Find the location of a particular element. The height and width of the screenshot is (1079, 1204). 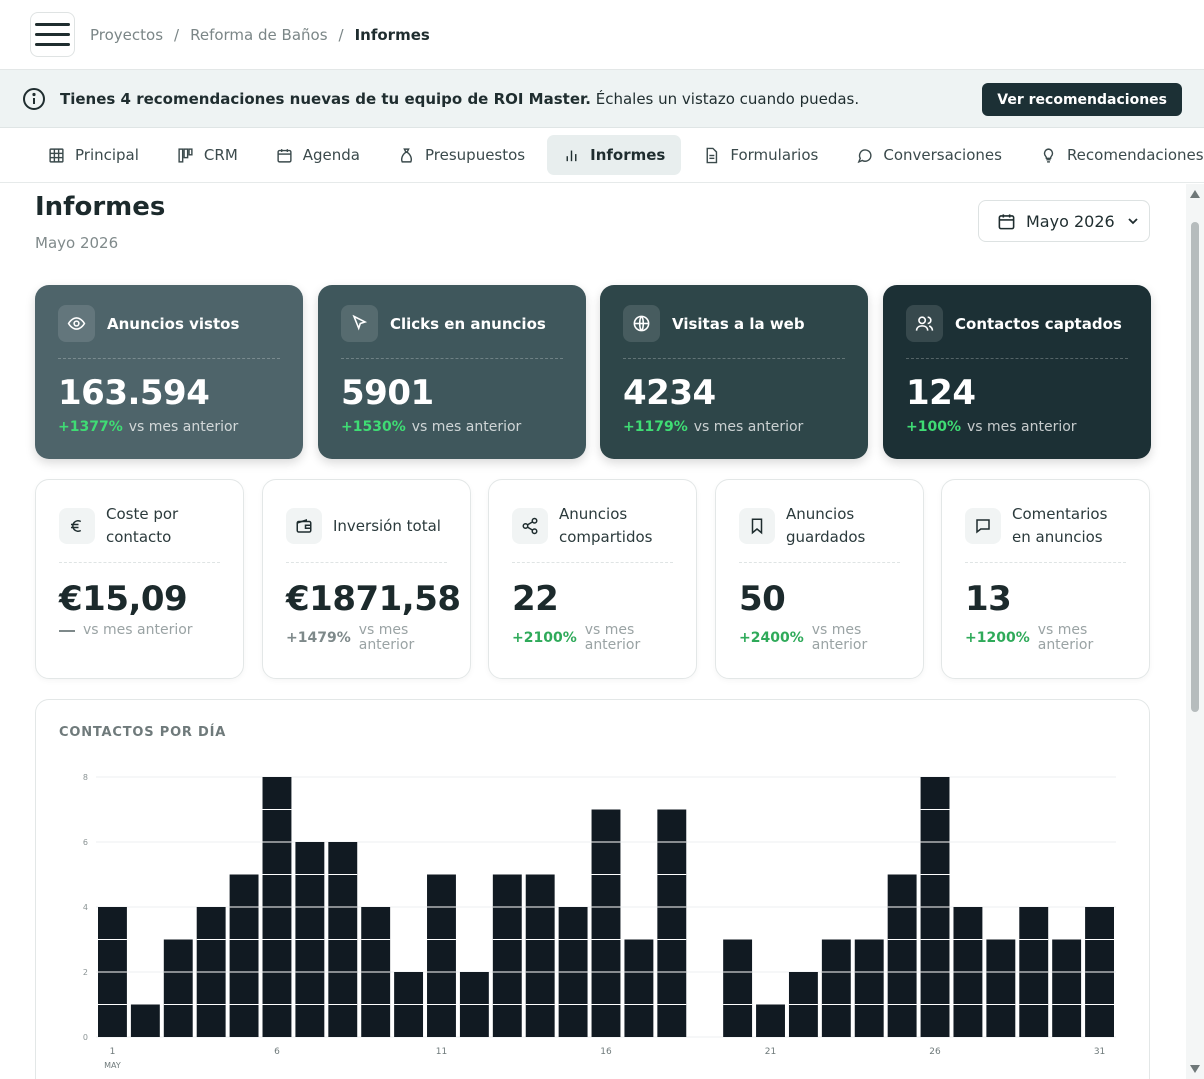

y-tick-label: 0 is located at coordinates (85, 1037).